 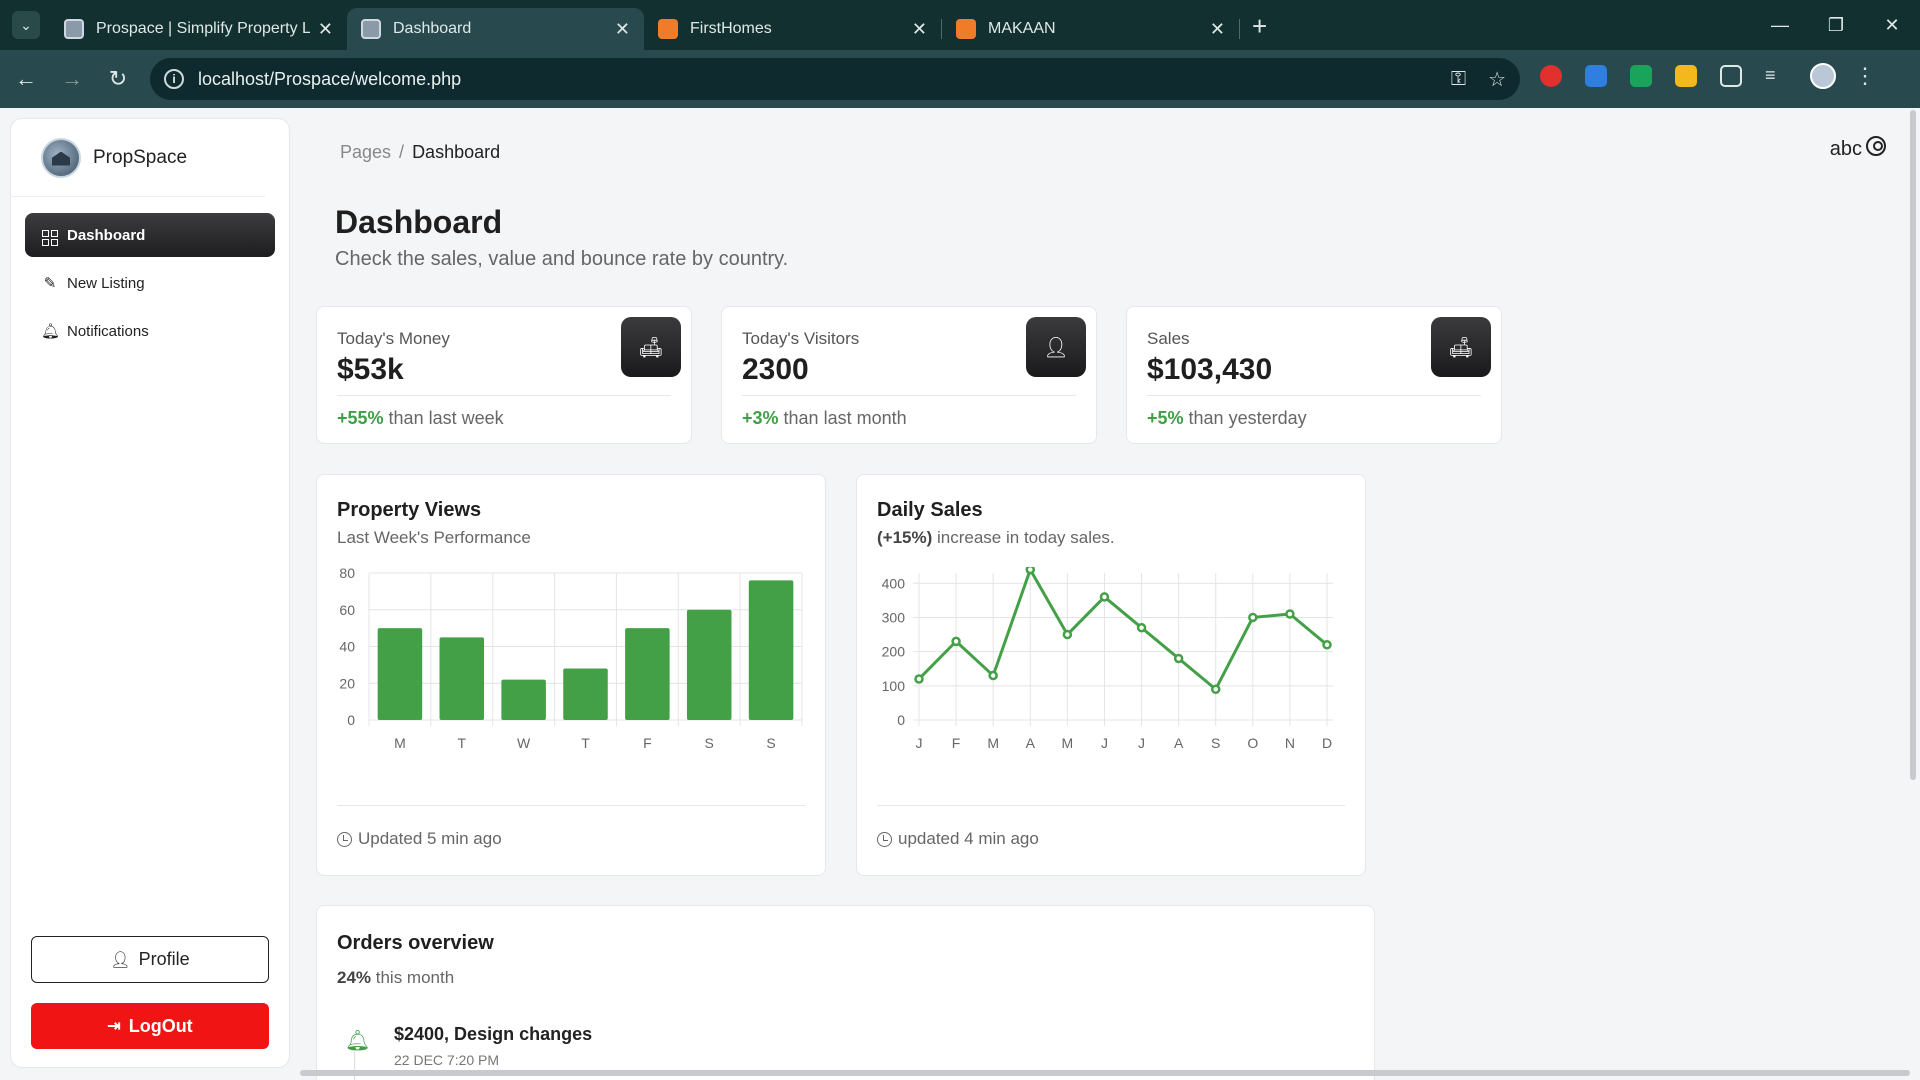 What do you see at coordinates (1686, 76) in the screenshot?
I see `extension-yellow-icon` at bounding box center [1686, 76].